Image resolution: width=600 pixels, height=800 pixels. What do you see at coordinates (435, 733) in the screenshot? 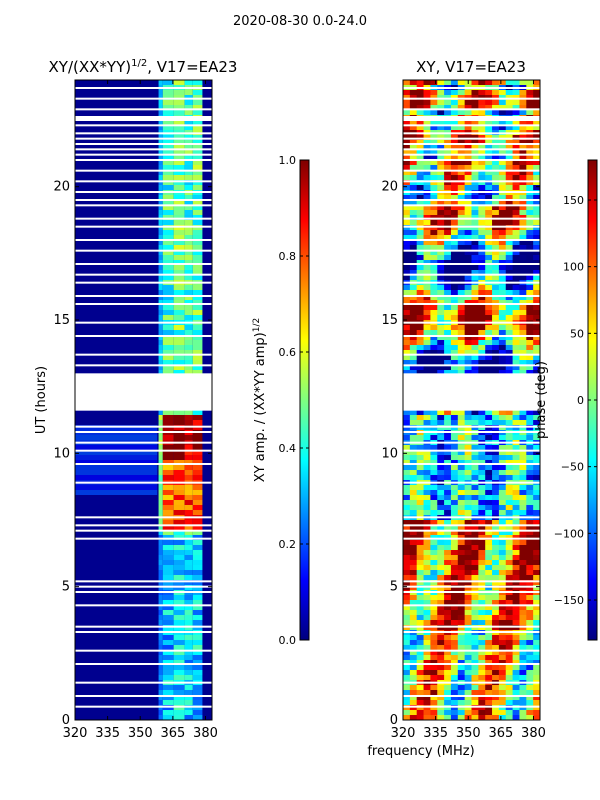
I see `x-tick-label: 335` at bounding box center [435, 733].